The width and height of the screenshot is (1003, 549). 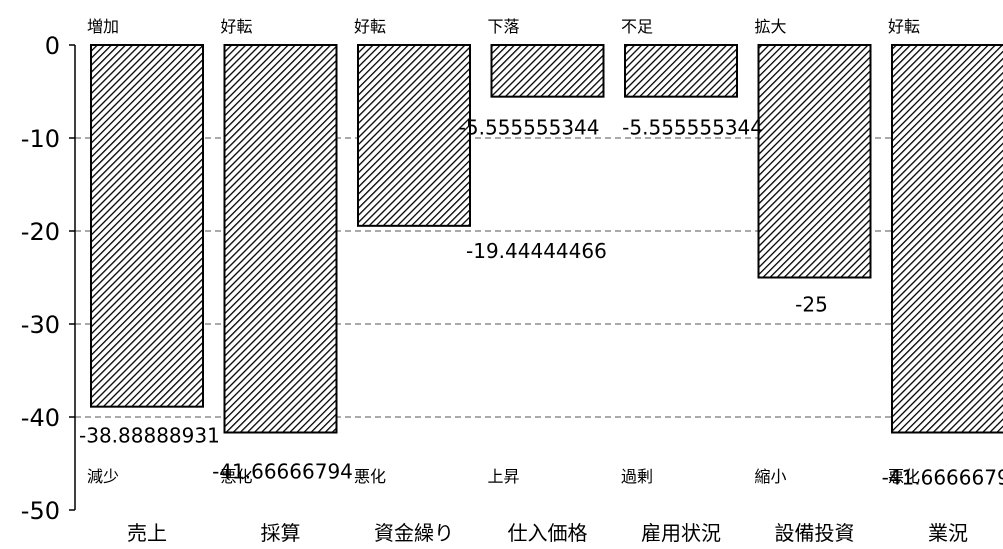 I want to click on negative-answer-label: 減少, so click(x=103, y=476).